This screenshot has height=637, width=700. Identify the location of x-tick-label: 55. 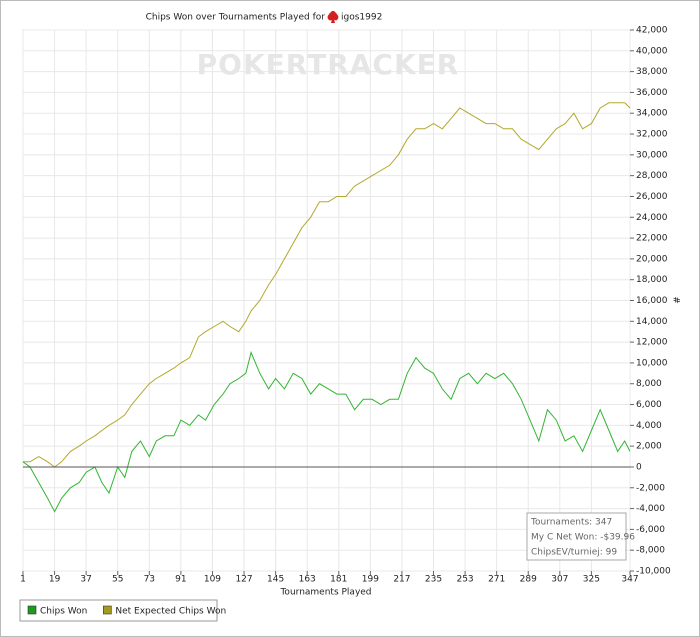
(117, 580).